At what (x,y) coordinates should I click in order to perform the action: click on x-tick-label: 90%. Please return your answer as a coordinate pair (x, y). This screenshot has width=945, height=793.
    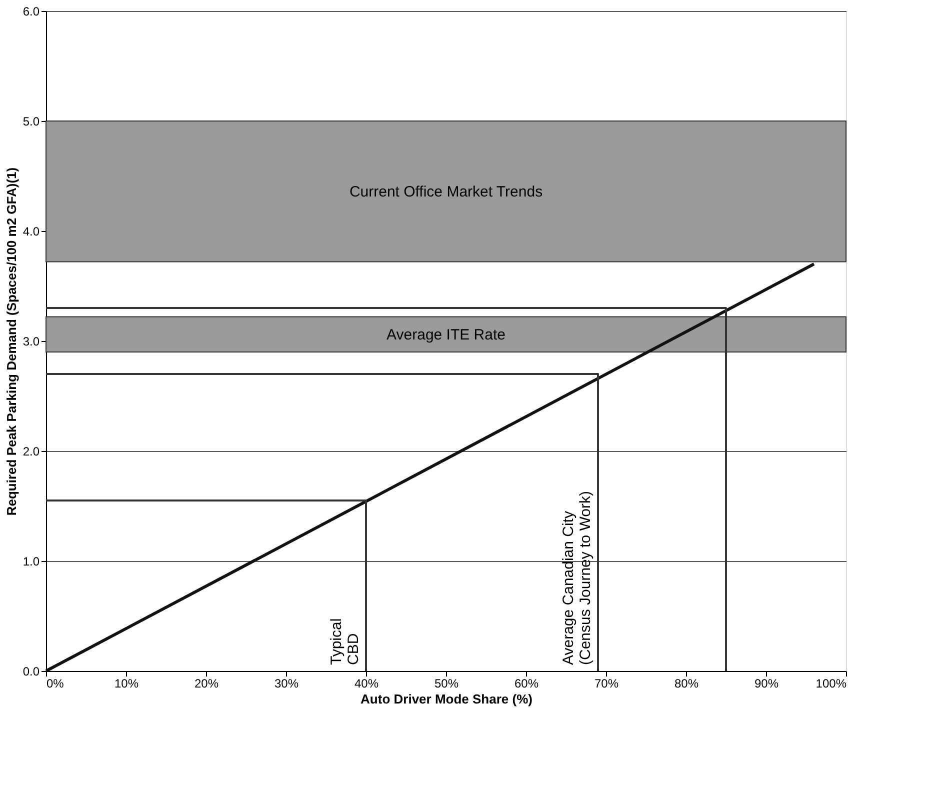
    Looking at the image, I should click on (766, 683).